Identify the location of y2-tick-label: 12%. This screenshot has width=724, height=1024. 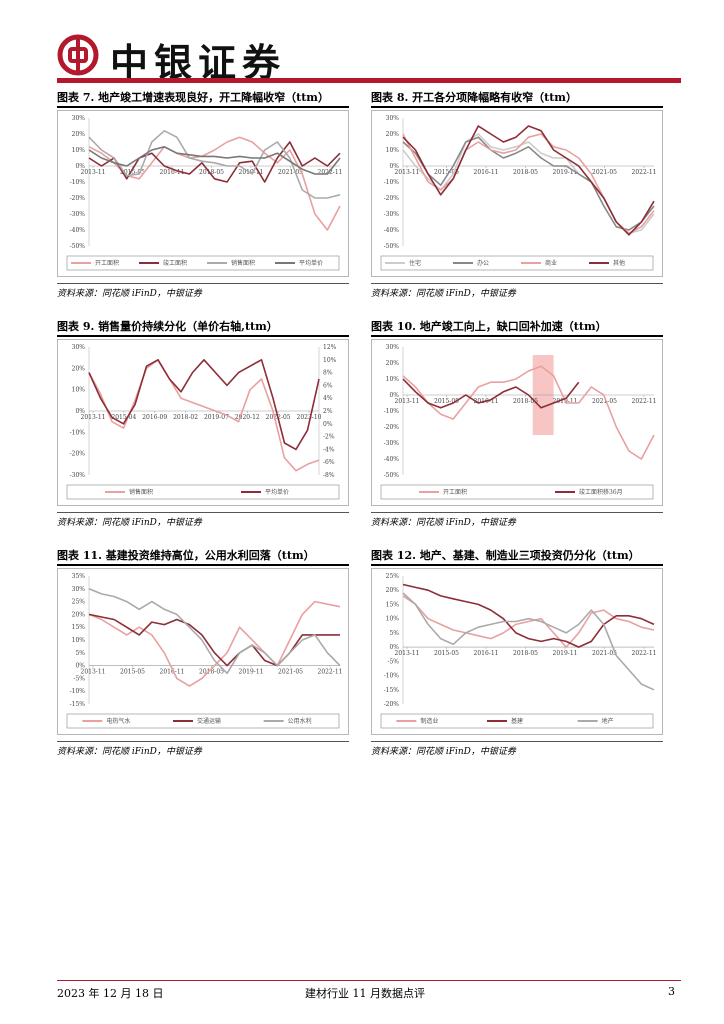
(330, 347).